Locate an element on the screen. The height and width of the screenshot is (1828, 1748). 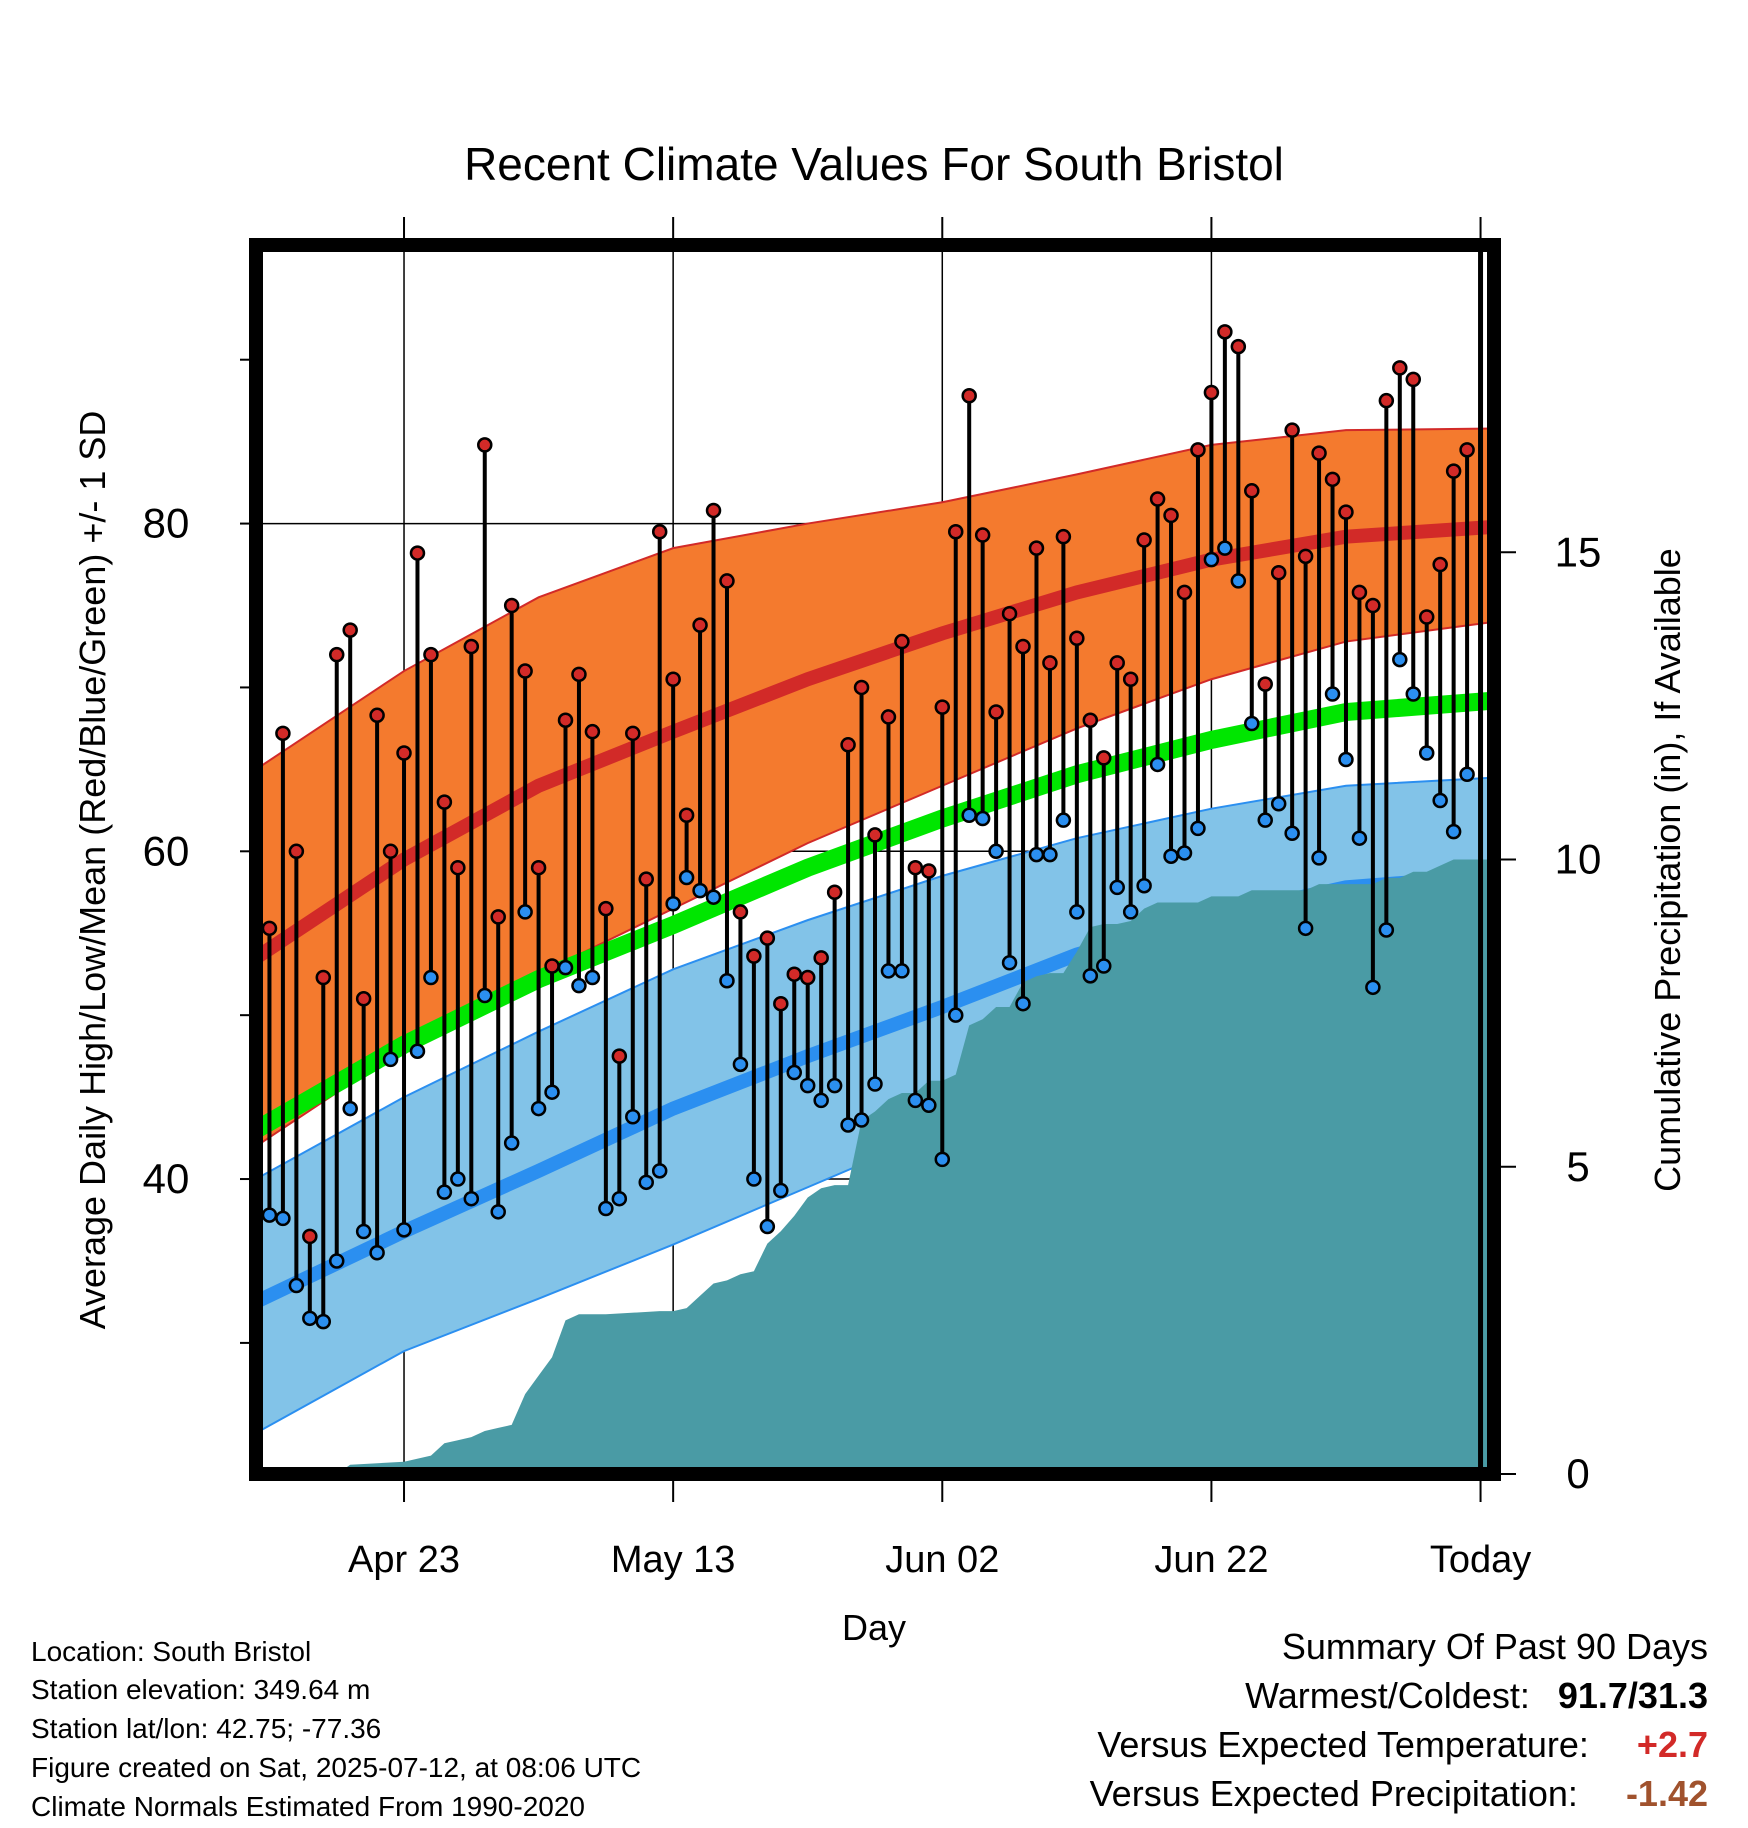
y2-tick-label: 5 is located at coordinates (1577, 1166).